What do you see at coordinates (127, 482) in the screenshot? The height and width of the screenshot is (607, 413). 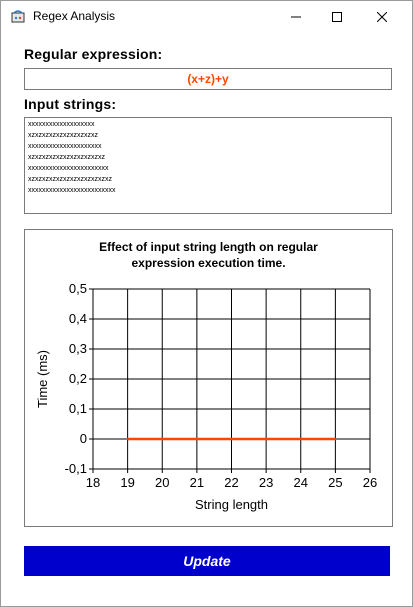 I see `x-tick-label: 19` at bounding box center [127, 482].